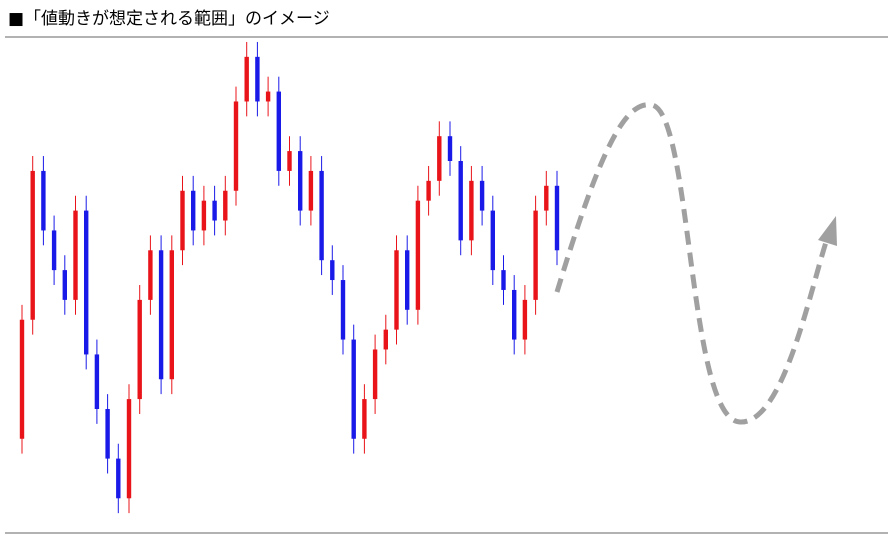 This screenshot has width=895, height=538. I want to click on chart-title: ■「値動きが想定される範囲」のイメージ, so click(169, 19).